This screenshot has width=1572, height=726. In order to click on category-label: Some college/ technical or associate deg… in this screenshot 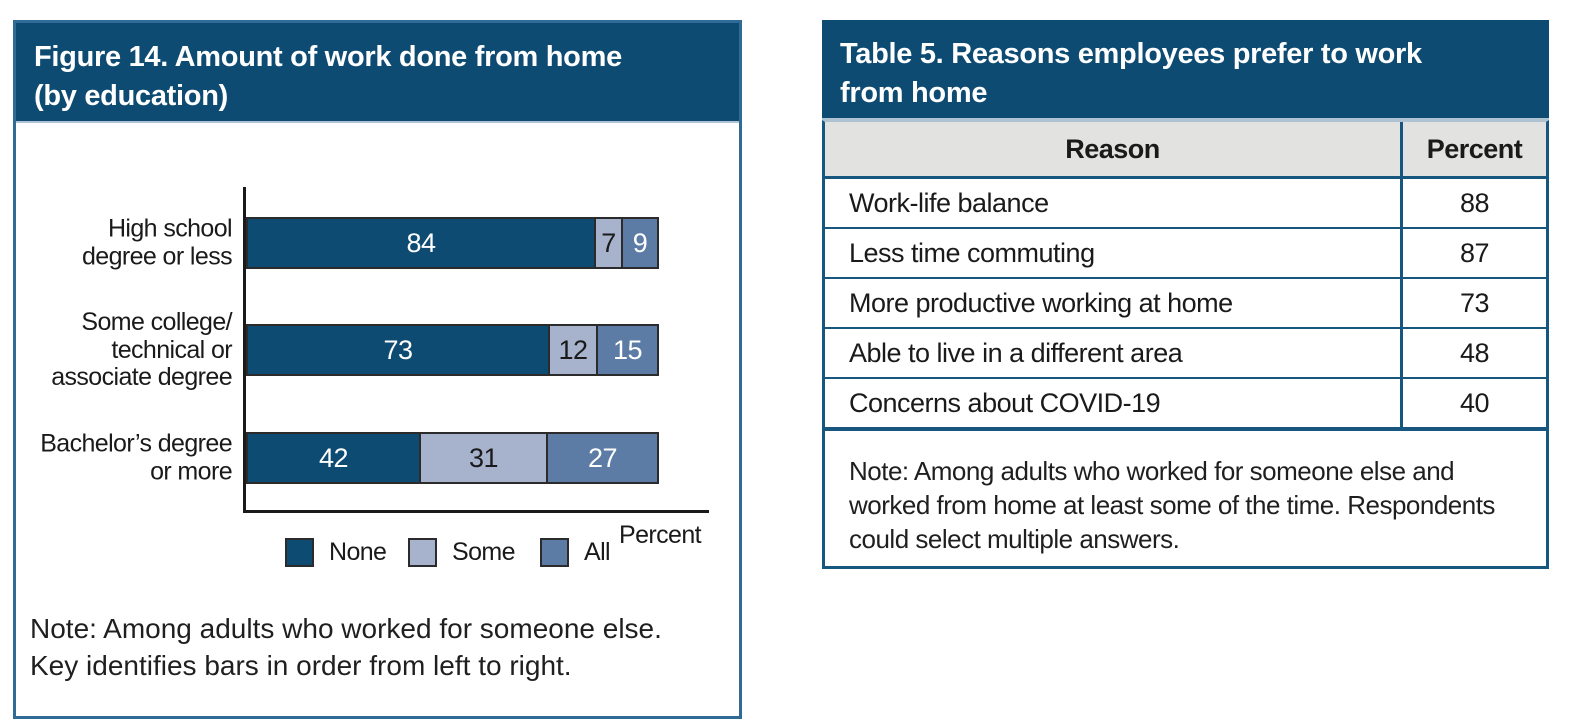, I will do `click(141, 349)`.